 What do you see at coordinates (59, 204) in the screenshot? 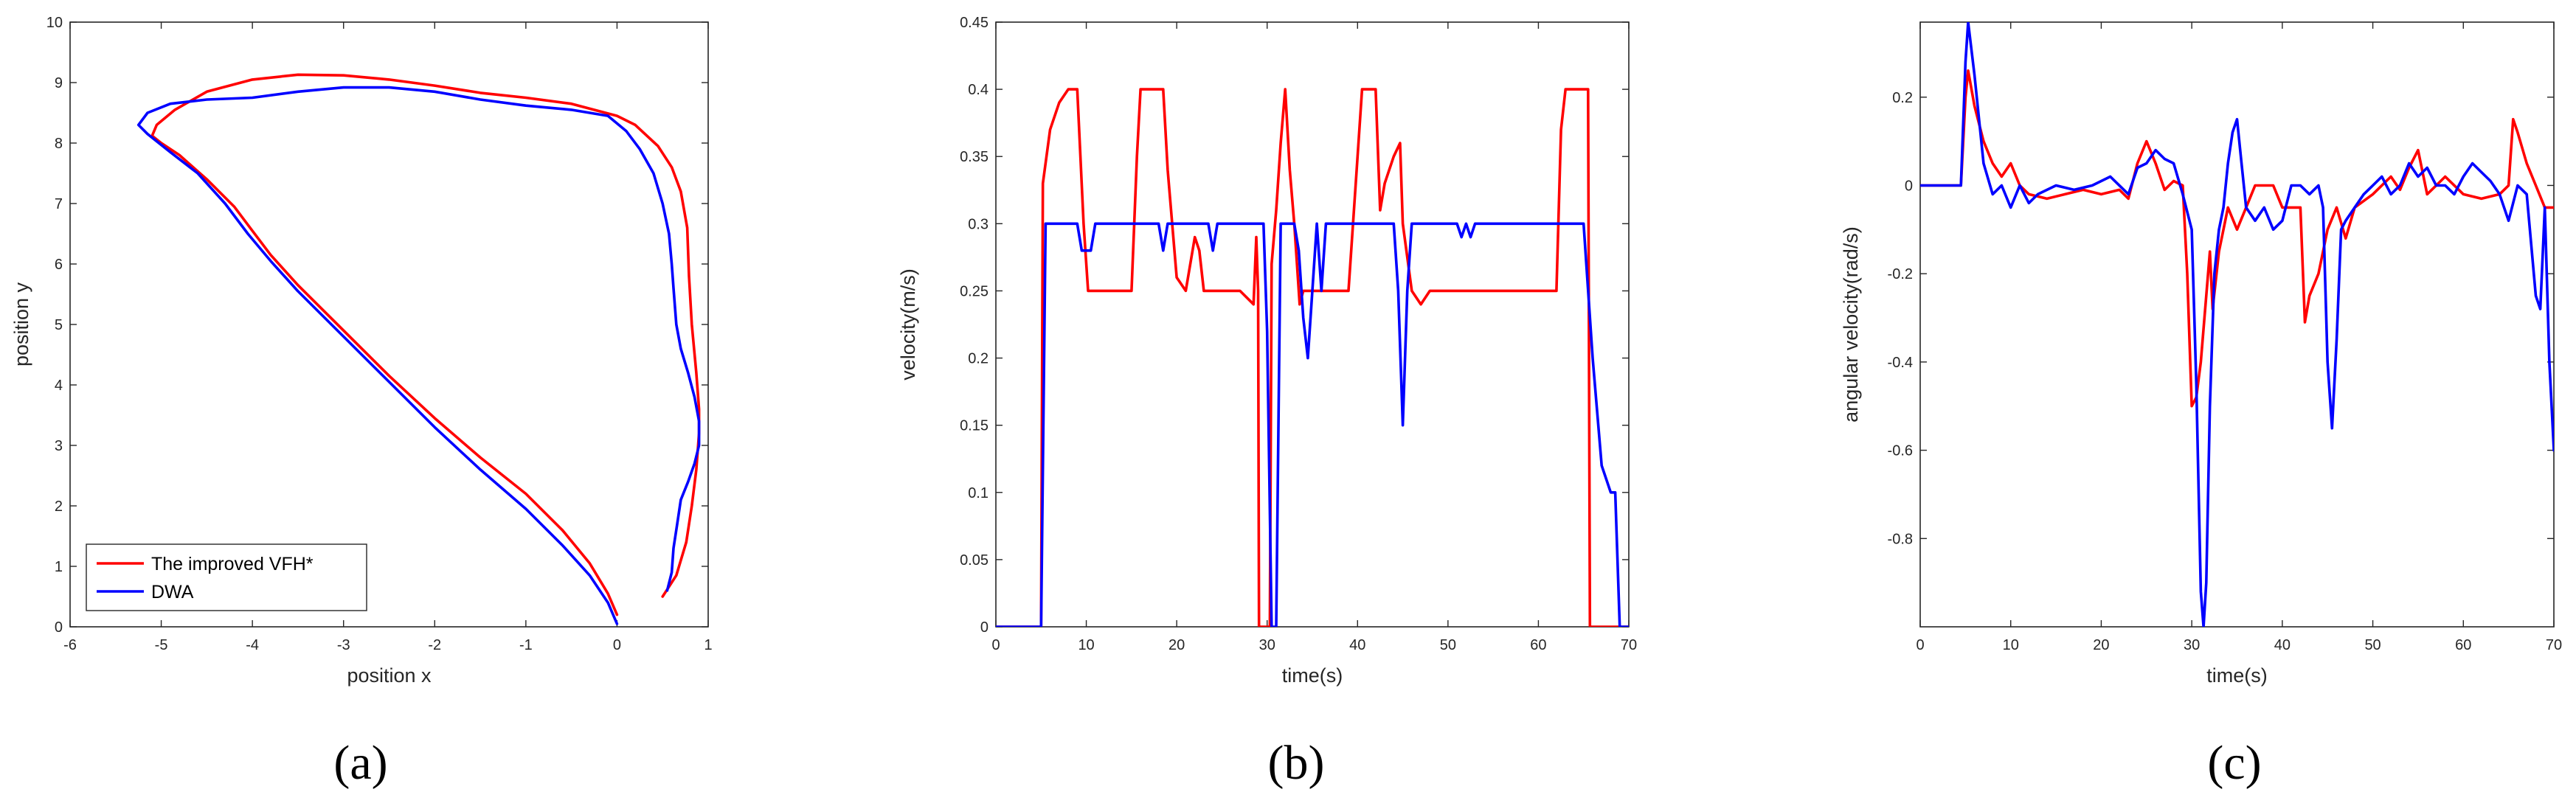
I see `y-tick-label: 7` at bounding box center [59, 204].